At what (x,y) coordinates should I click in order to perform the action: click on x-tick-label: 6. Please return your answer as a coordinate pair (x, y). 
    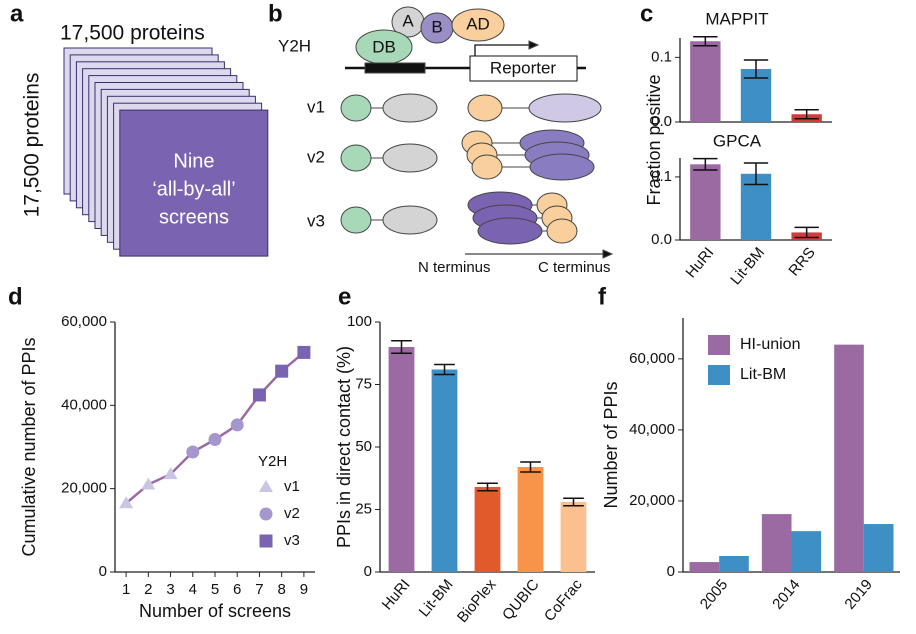
    Looking at the image, I should click on (237, 589).